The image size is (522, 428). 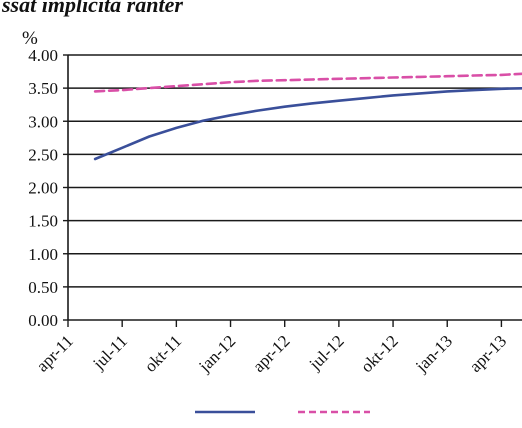 What do you see at coordinates (55, 353) in the screenshot?
I see `x-tick-label: apr-11` at bounding box center [55, 353].